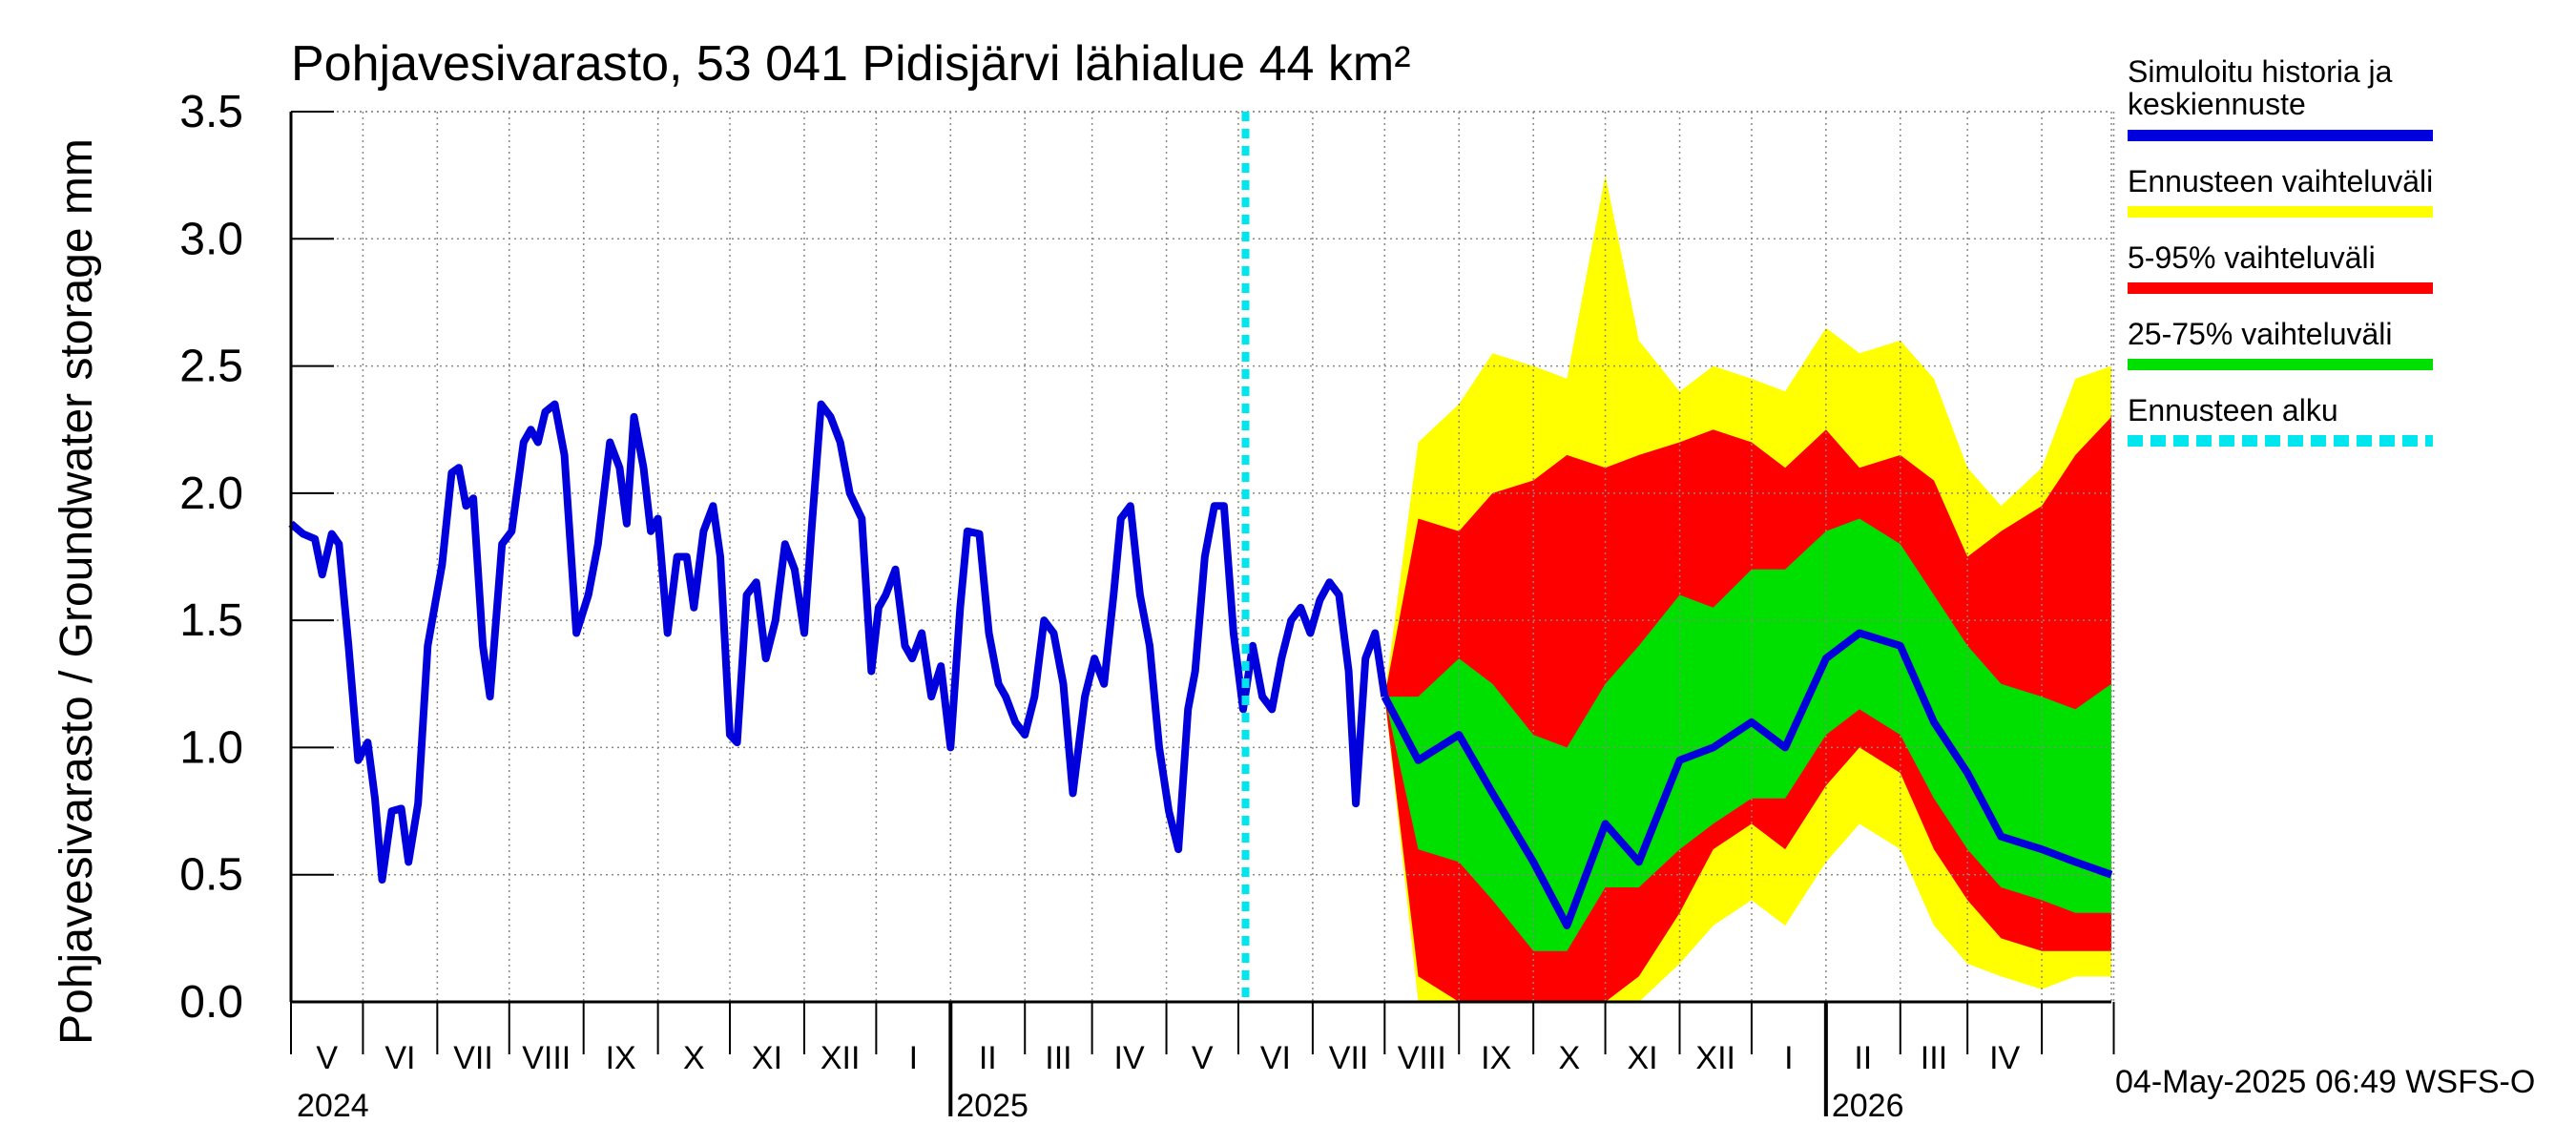  What do you see at coordinates (992, 1106) in the screenshot?
I see `year-label: 2025` at bounding box center [992, 1106].